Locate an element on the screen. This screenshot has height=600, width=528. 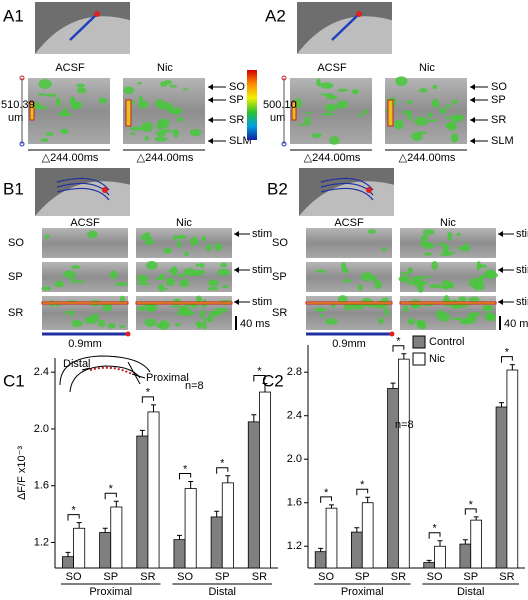
y-tick-label: 1.2 is located at coordinates (41, 542).